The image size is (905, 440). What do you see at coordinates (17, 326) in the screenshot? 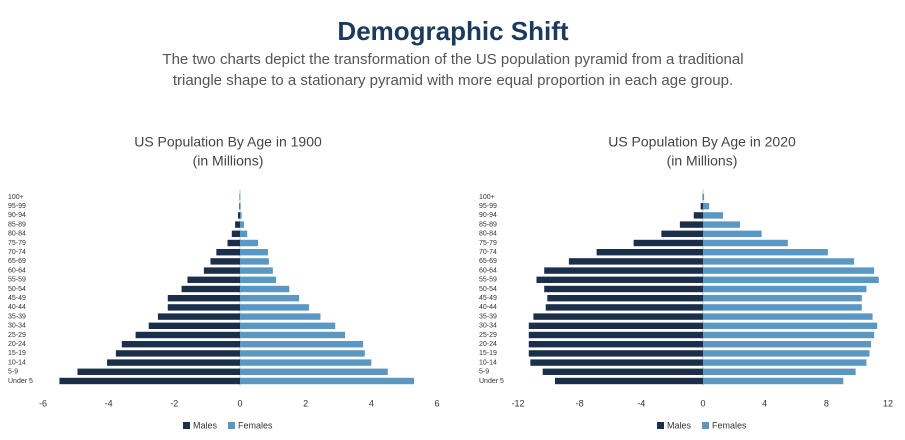
I see `category-label: 30-34` at bounding box center [17, 326].